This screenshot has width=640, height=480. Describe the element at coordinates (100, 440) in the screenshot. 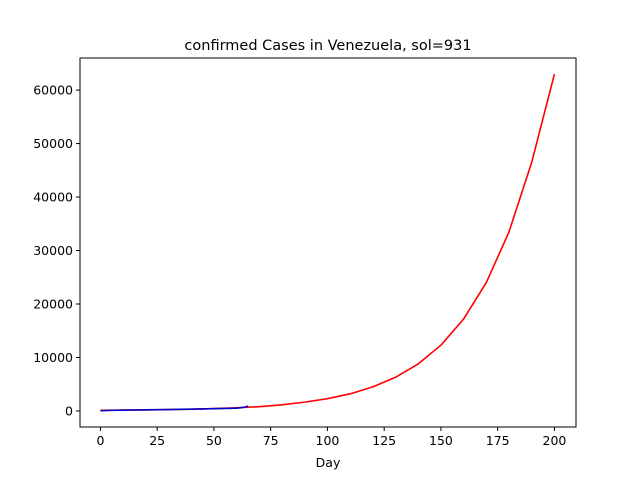

I see `x-tick-label: 0` at that location.